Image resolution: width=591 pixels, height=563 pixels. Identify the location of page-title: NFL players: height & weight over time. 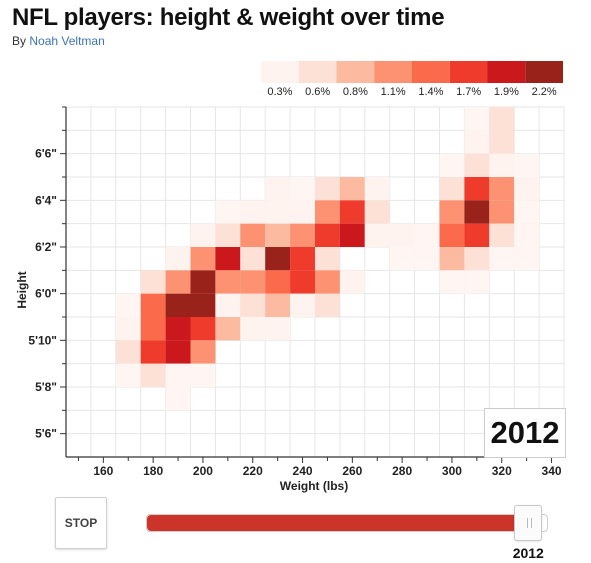
(228, 17).